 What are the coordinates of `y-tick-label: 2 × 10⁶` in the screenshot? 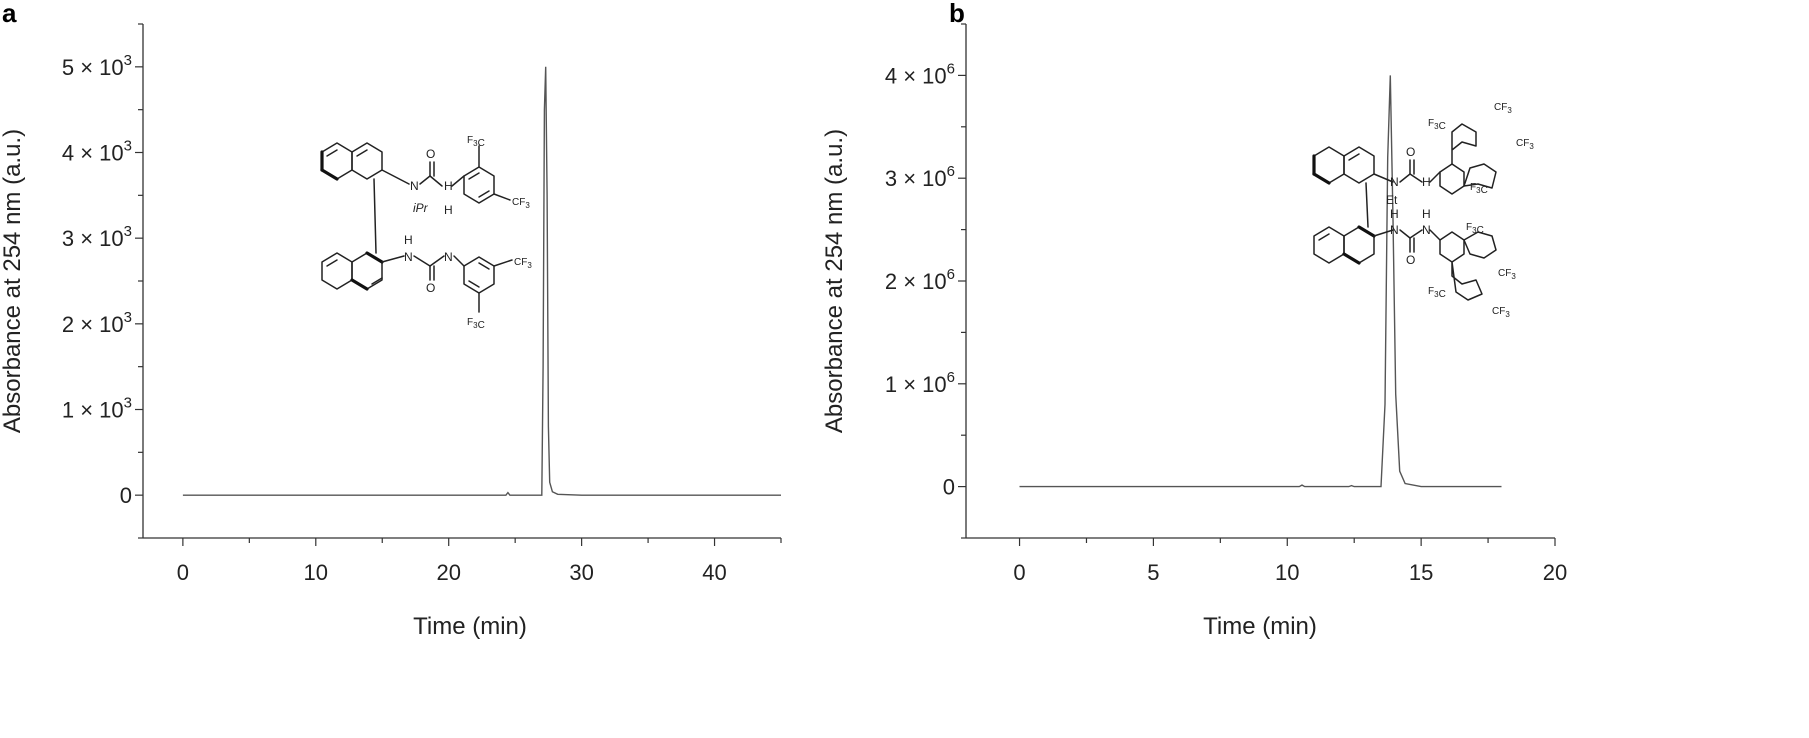 It's located at (920, 280).